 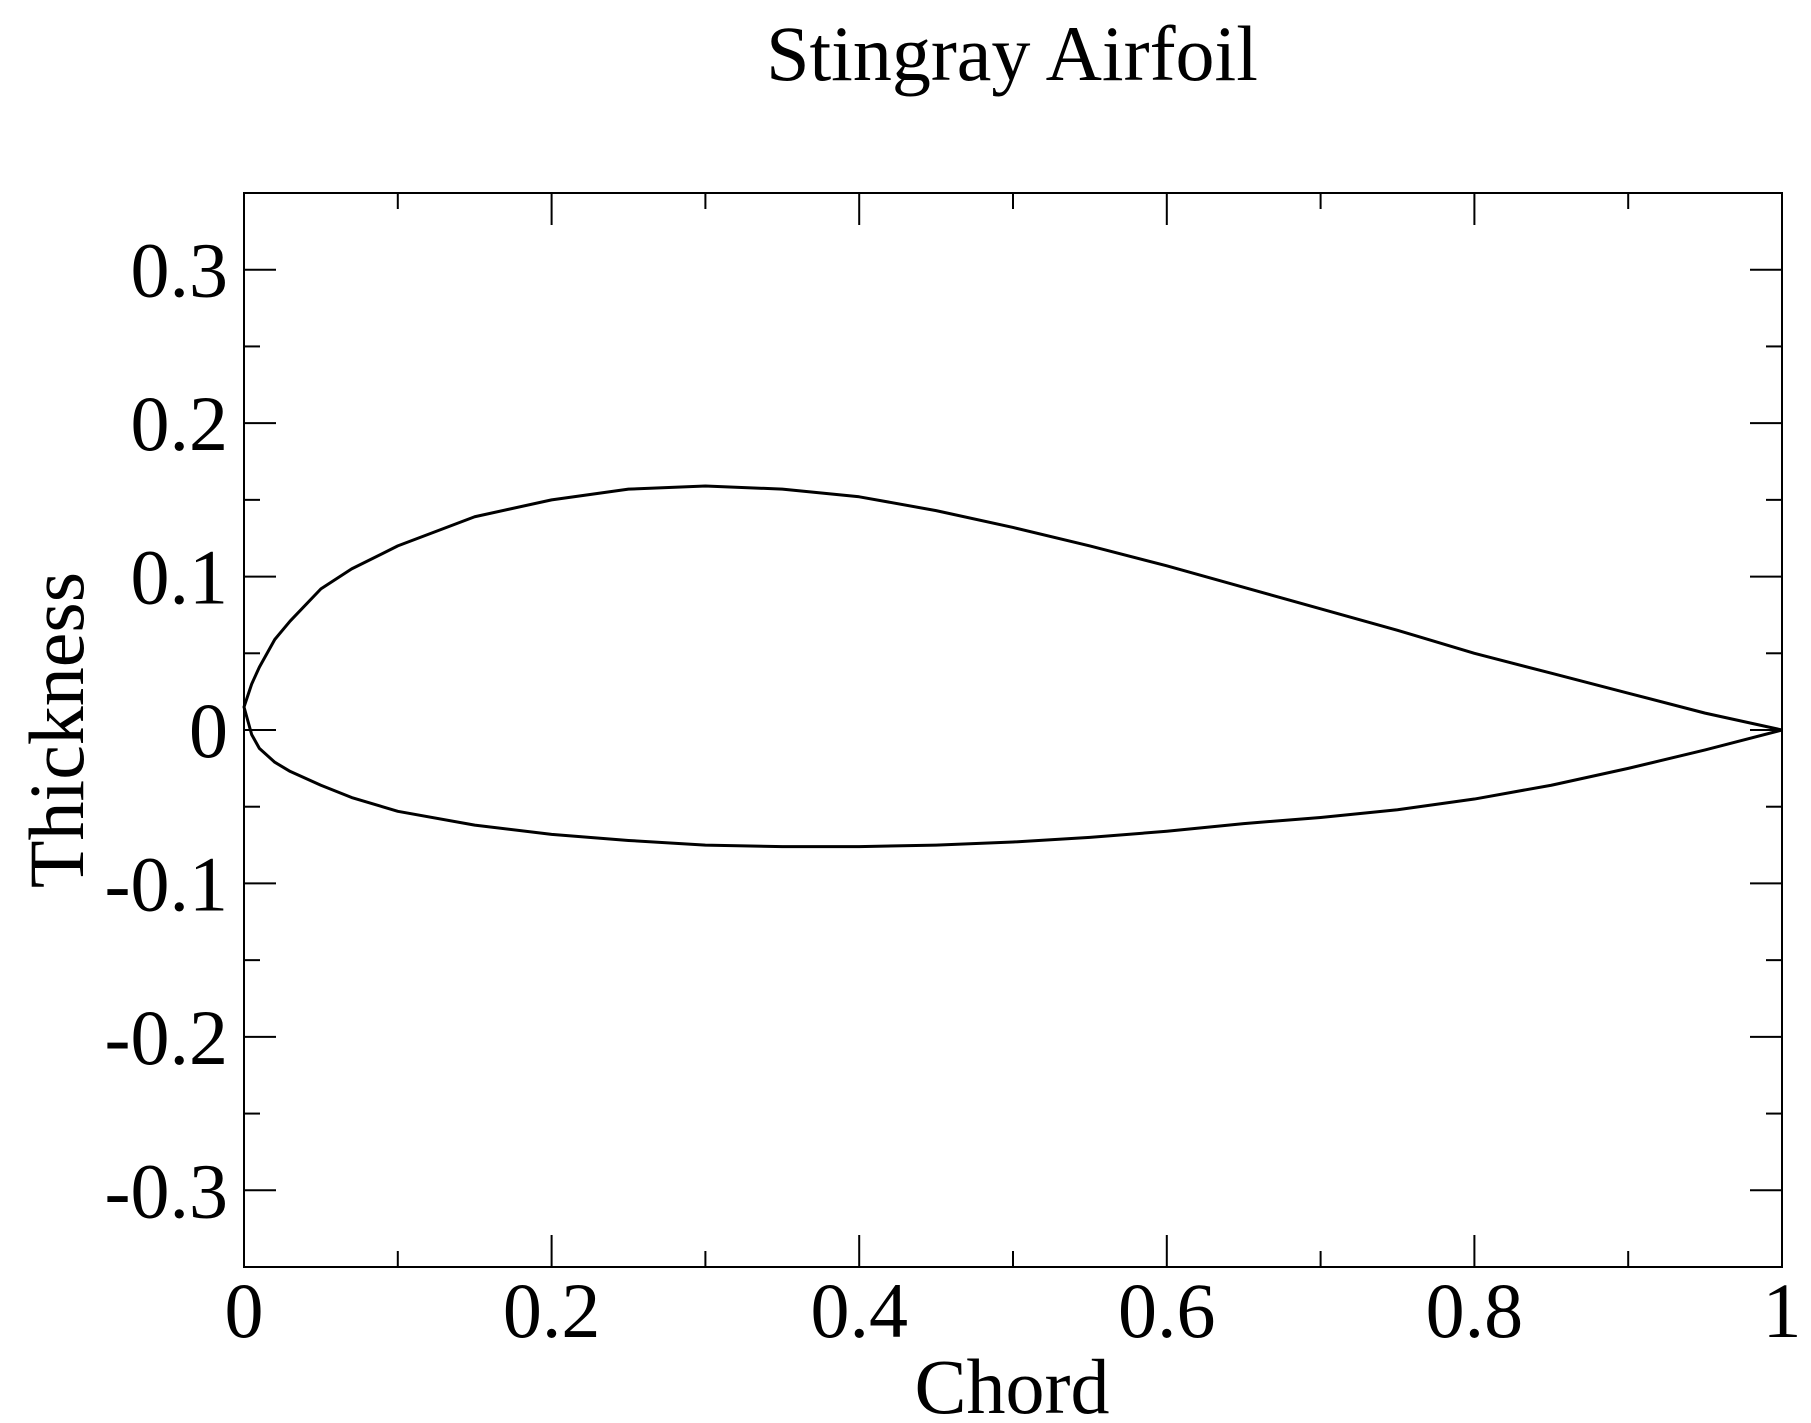 What do you see at coordinates (552, 1310) in the screenshot?
I see `x-tick-label: 0.2` at bounding box center [552, 1310].